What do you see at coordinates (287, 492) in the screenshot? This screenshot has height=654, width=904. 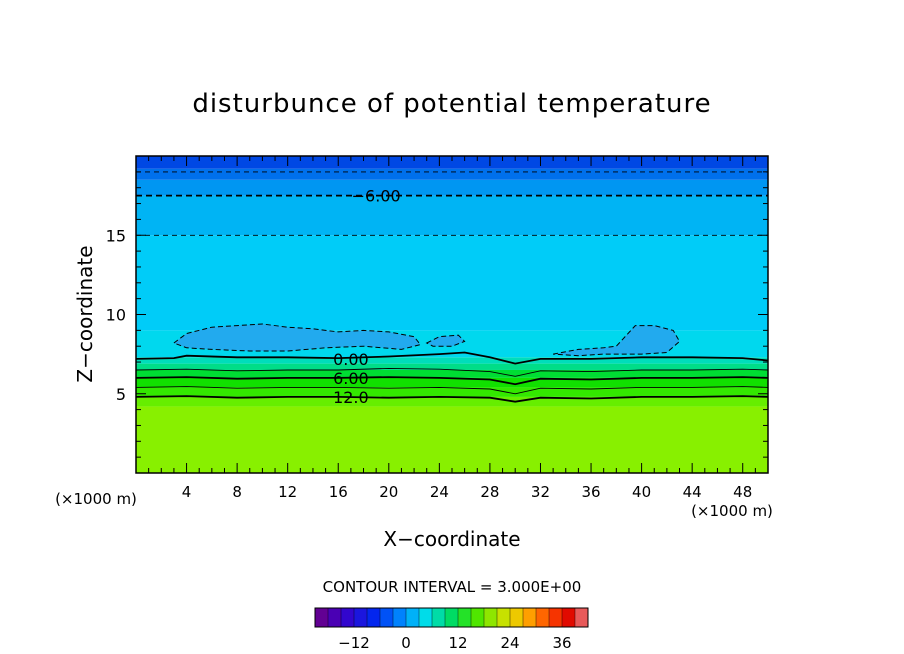 I see `x-tick-label: 12` at bounding box center [287, 492].